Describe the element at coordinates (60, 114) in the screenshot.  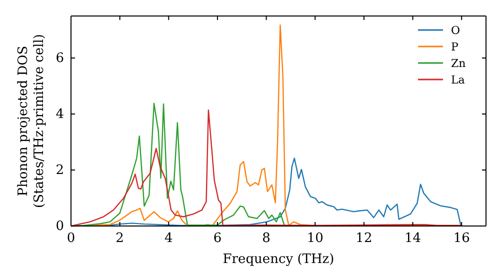
I see `y-tick-label: 4` at that location.